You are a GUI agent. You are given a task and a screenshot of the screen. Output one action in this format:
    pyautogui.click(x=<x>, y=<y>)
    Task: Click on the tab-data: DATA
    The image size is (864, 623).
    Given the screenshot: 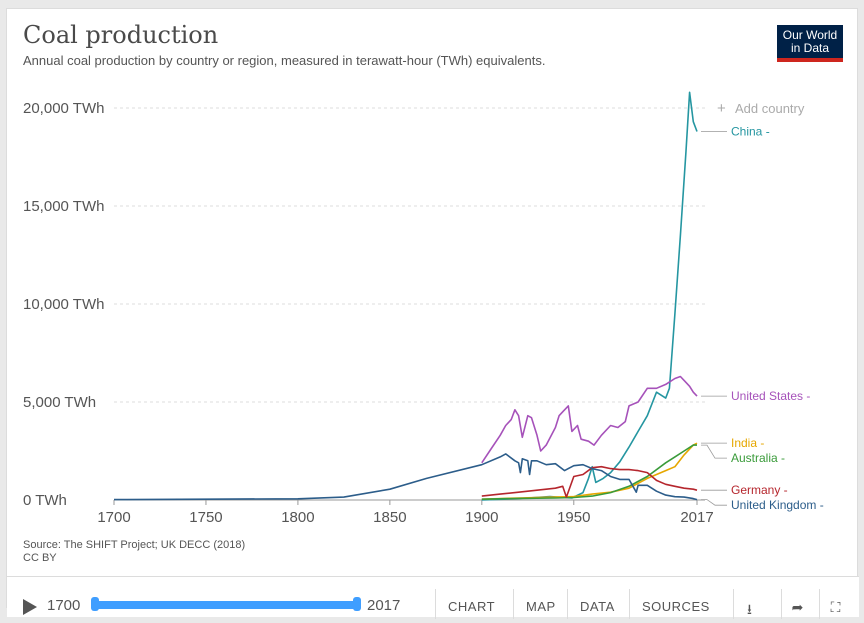 What is the action you would take?
    pyautogui.click(x=597, y=604)
    